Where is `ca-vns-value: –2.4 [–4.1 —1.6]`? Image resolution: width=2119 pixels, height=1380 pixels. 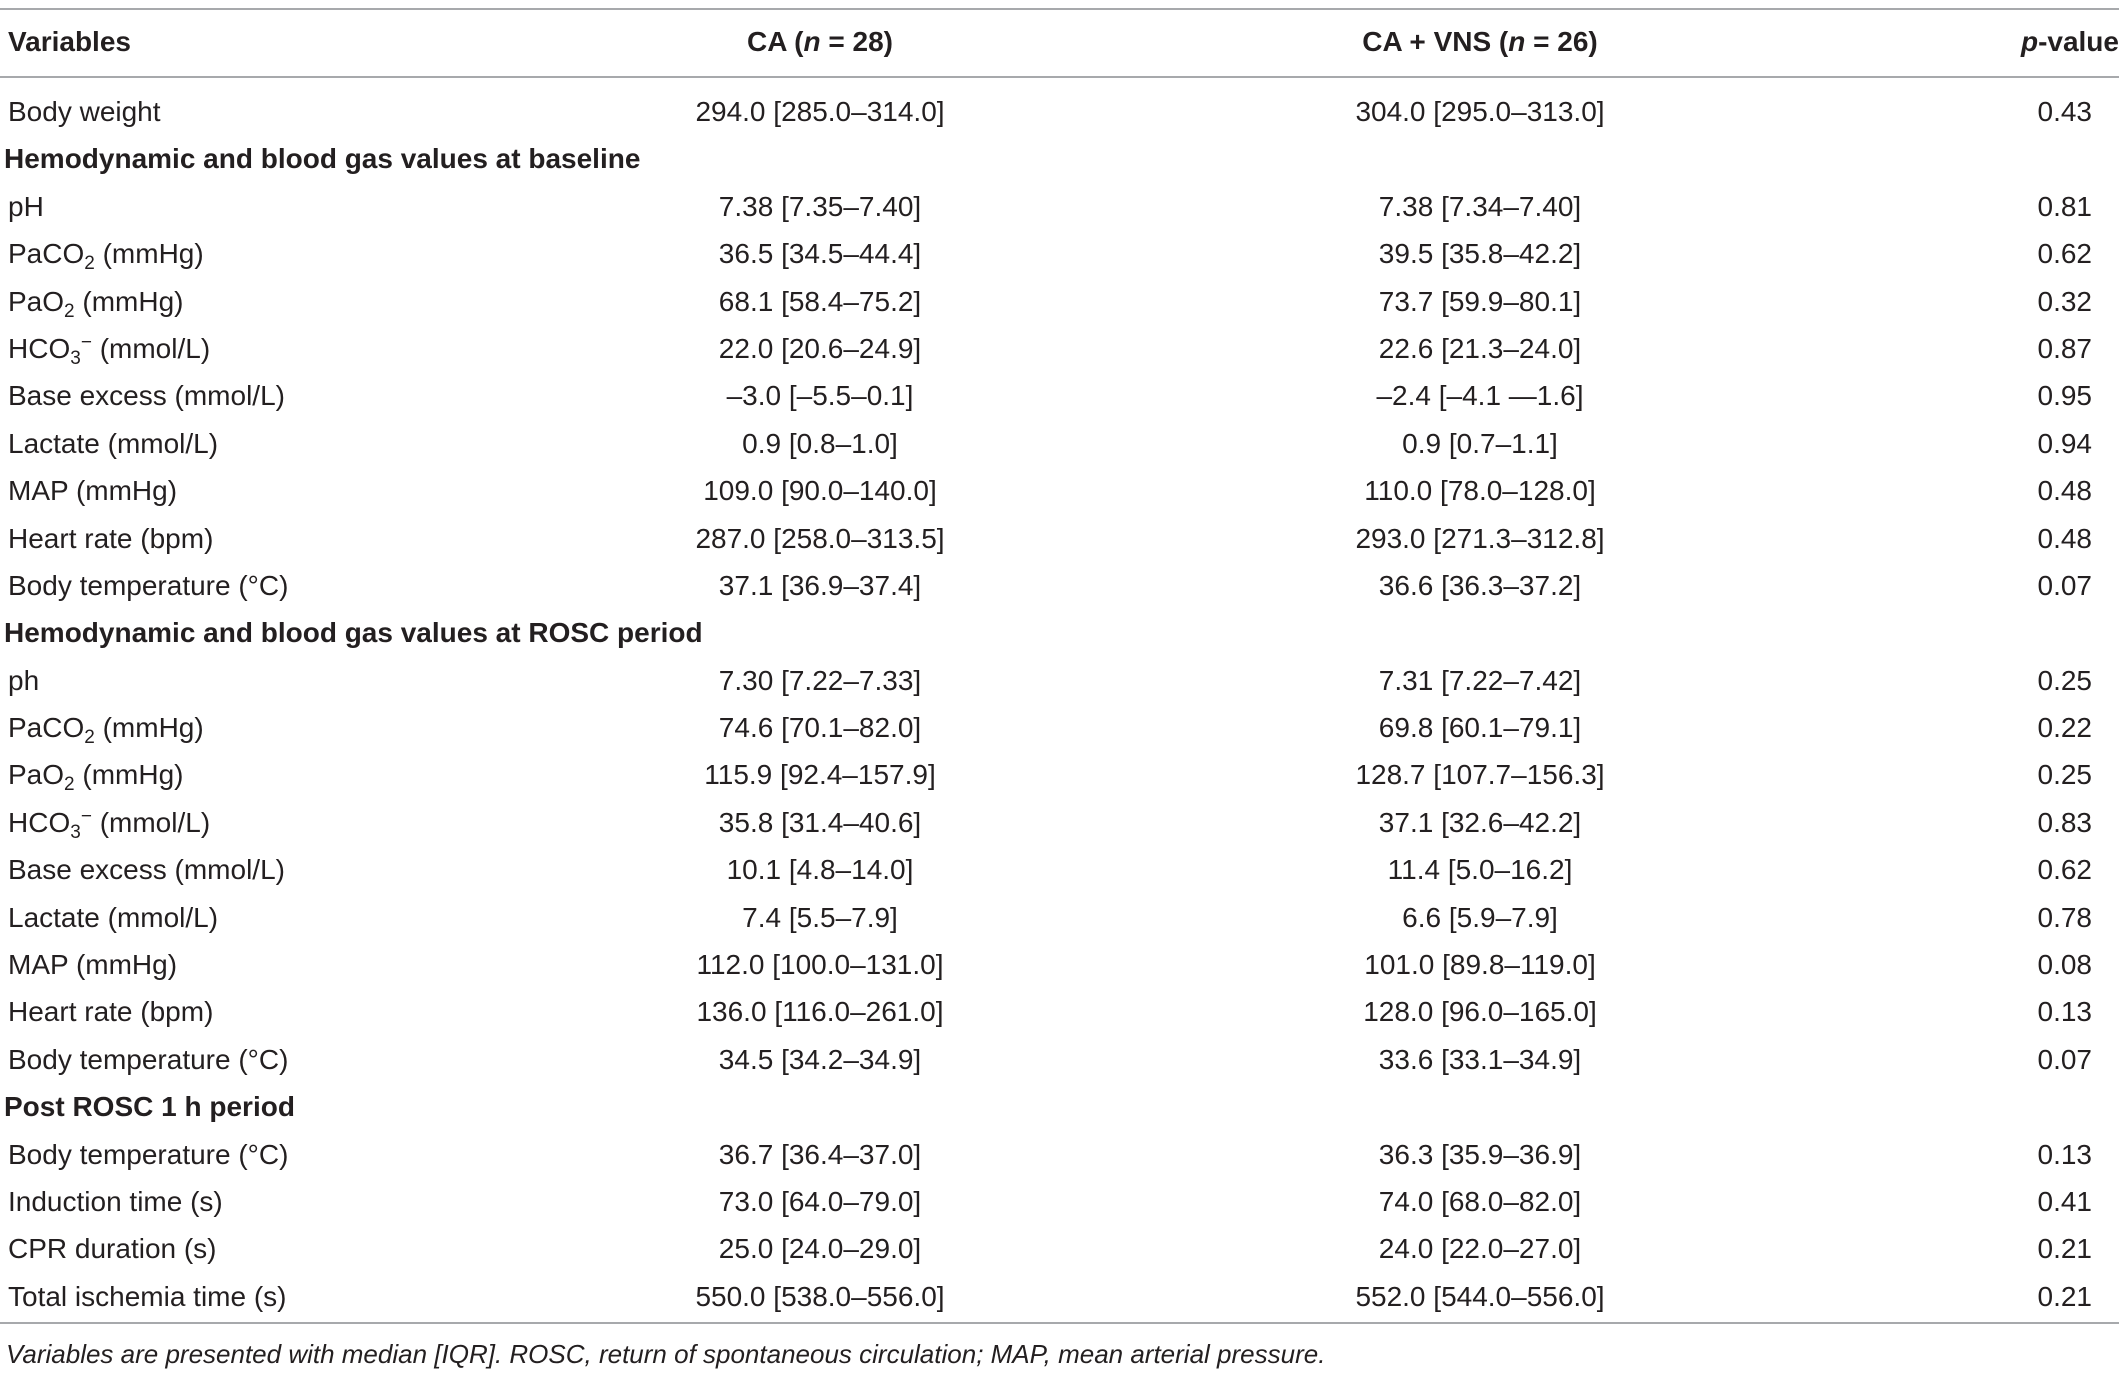
ca-vns-value: –2.4 [–4.1 —1.6] is located at coordinates (1480, 396).